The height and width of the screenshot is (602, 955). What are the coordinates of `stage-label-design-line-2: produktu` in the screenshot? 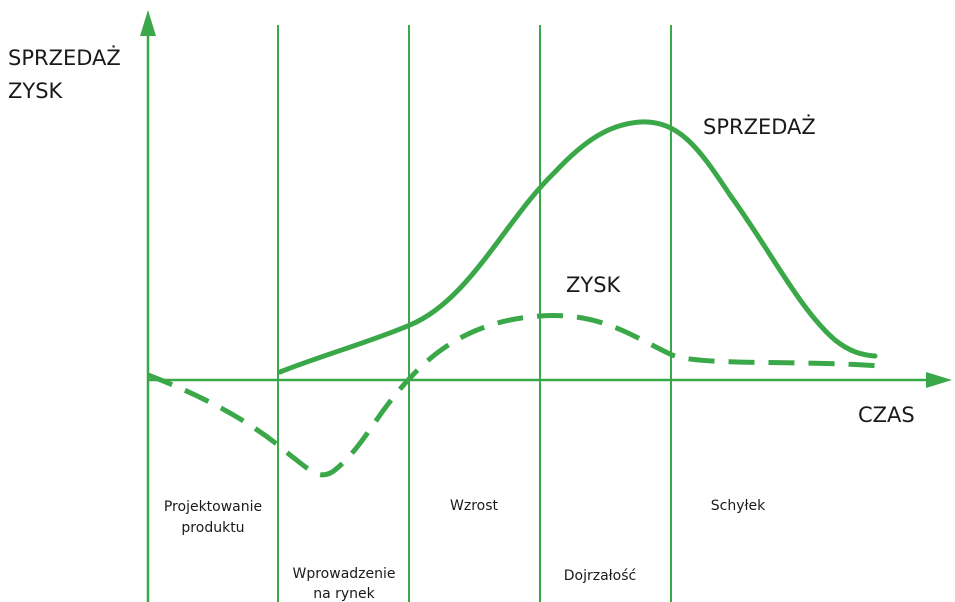 It's located at (212, 528).